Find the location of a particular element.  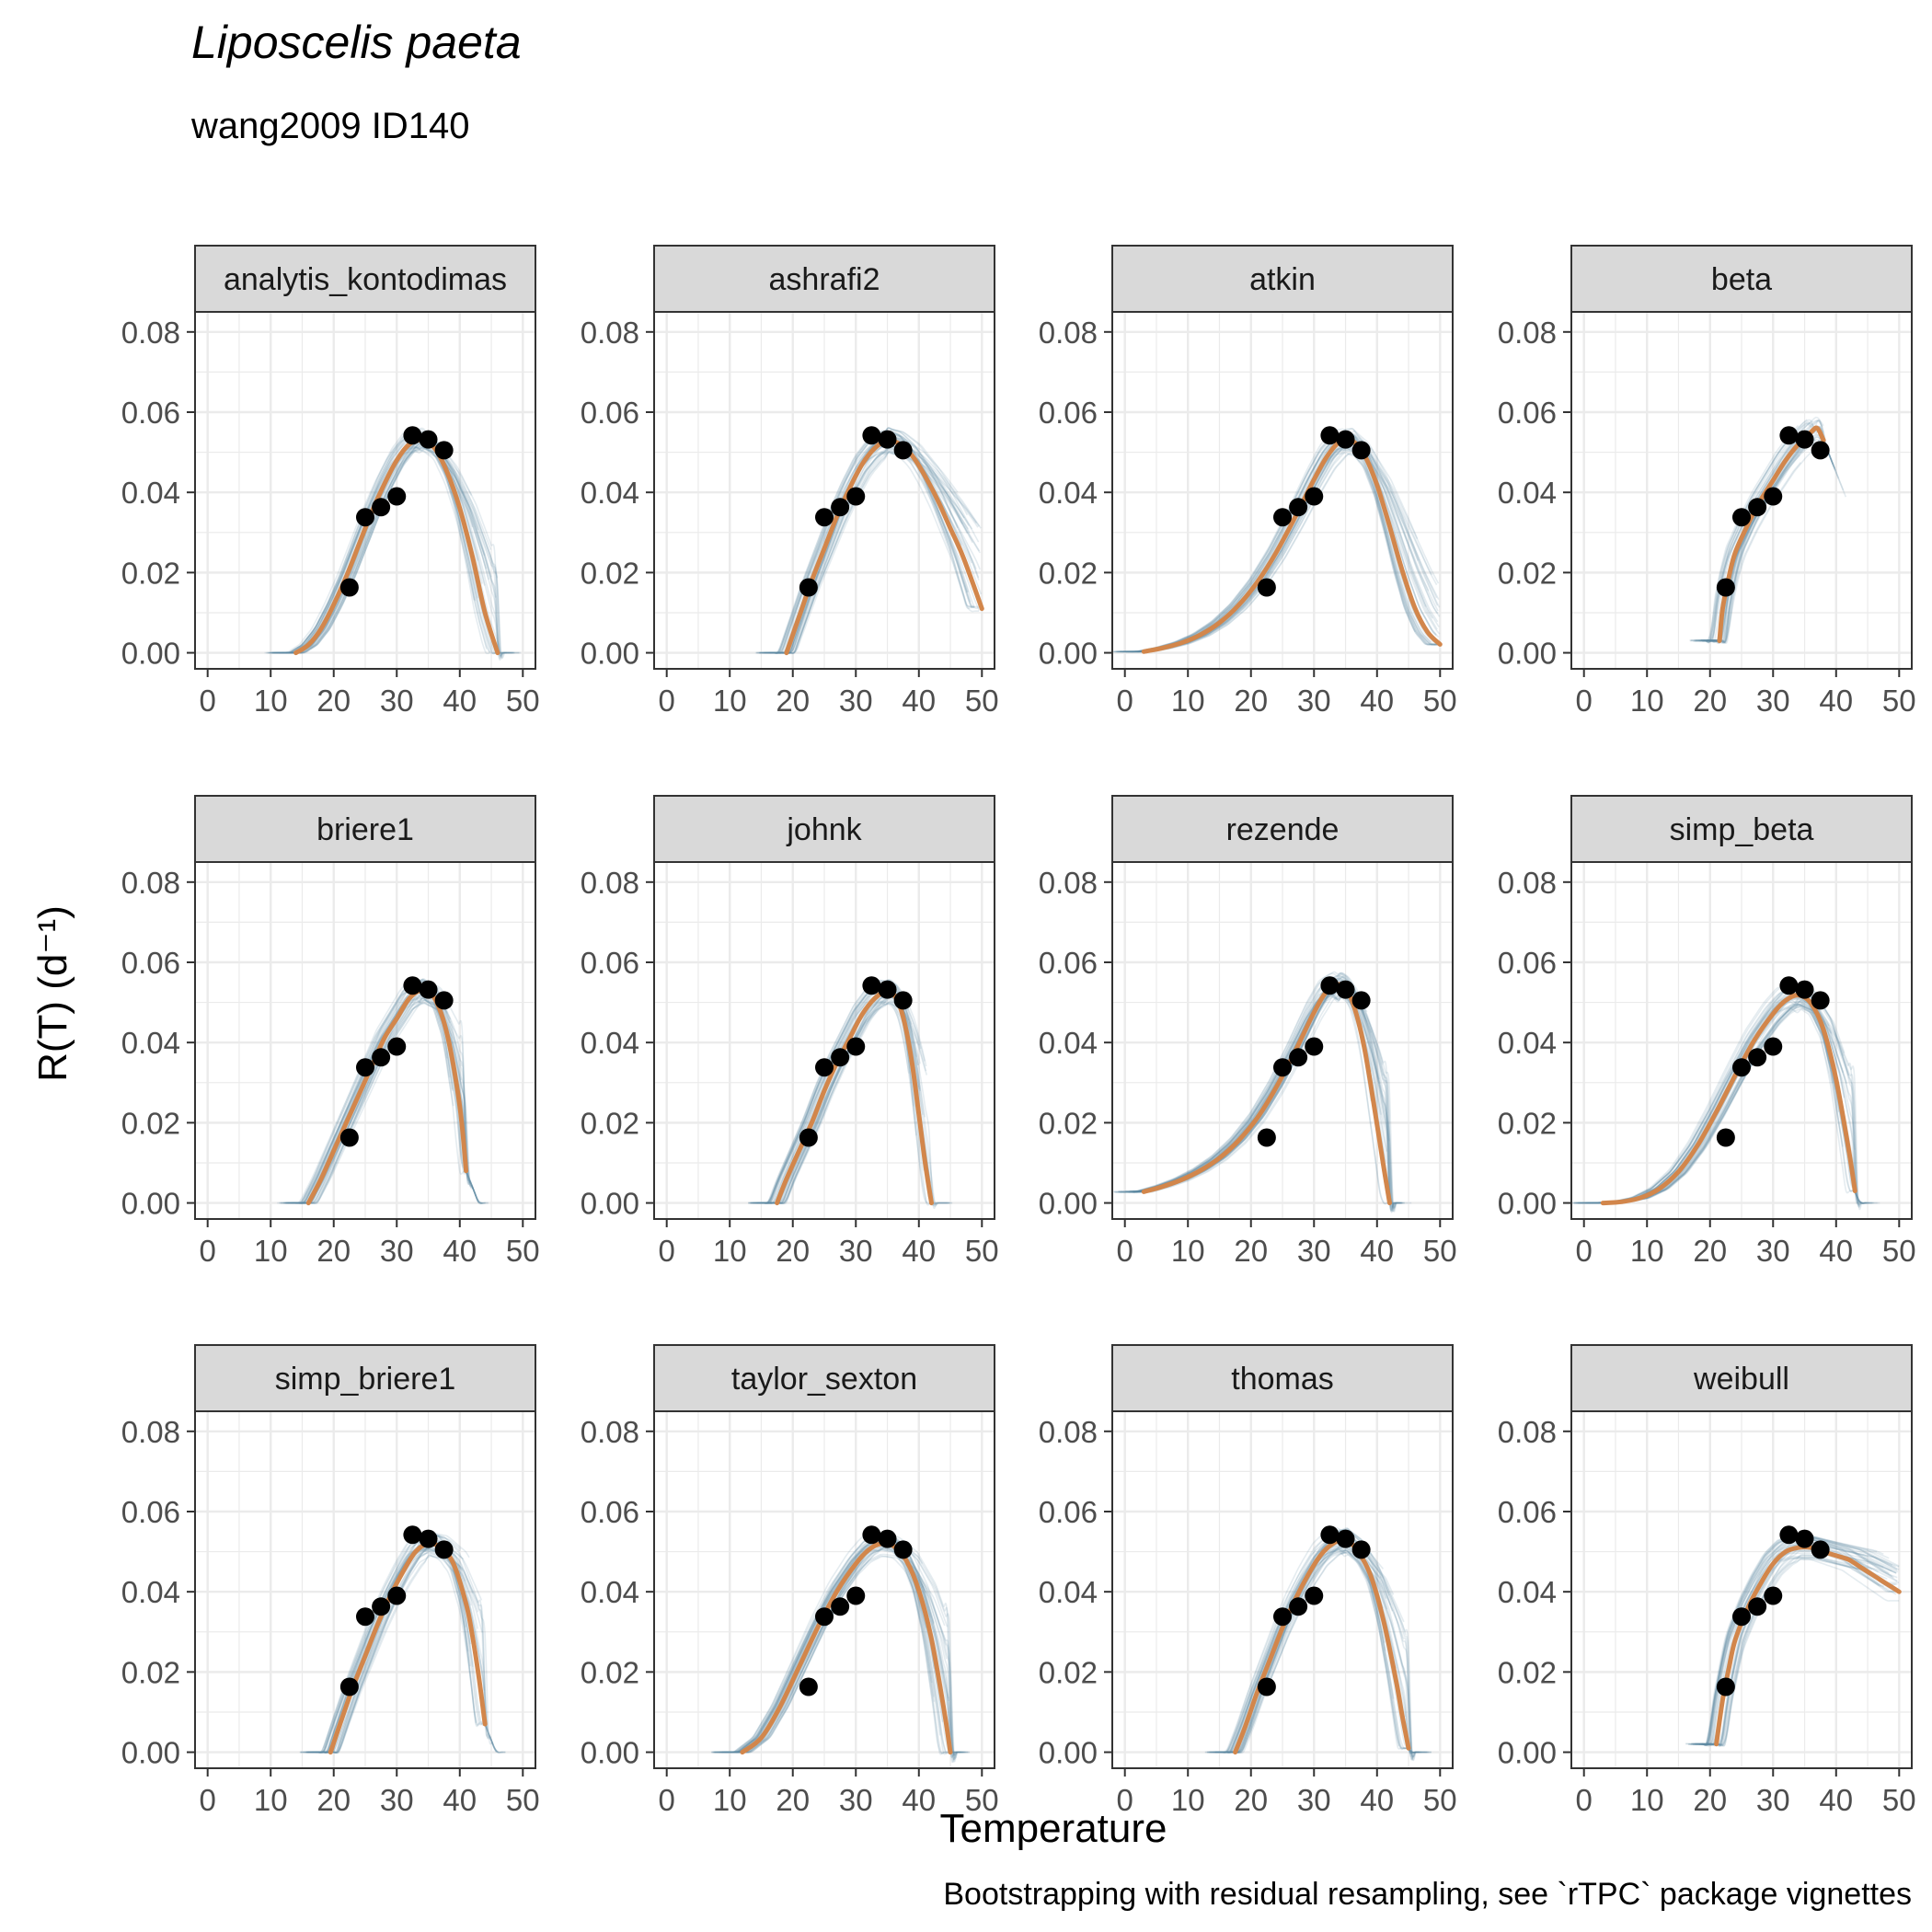

facet-strip-label: analytis_kontodimas is located at coordinates (365, 279).